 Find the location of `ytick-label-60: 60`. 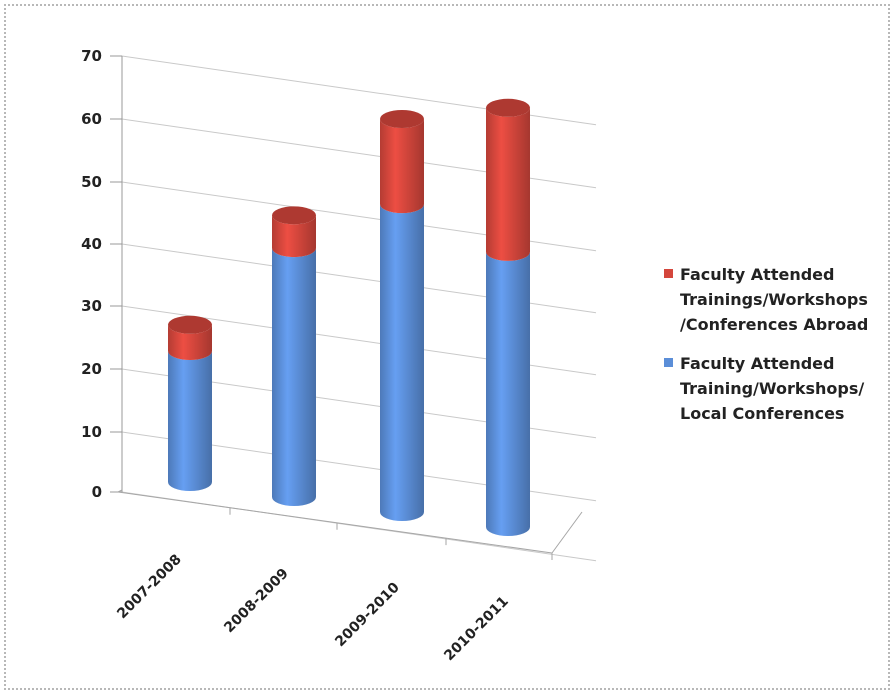

ytick-label-60: 60 is located at coordinates (91, 119).